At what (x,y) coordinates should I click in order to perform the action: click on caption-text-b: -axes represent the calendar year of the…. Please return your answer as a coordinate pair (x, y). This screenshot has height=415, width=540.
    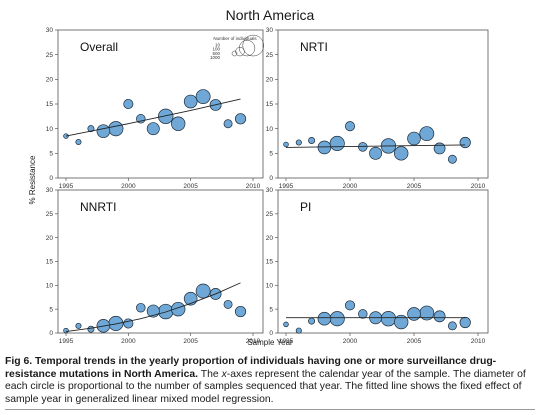
    Looking at the image, I should click on (265, 386).